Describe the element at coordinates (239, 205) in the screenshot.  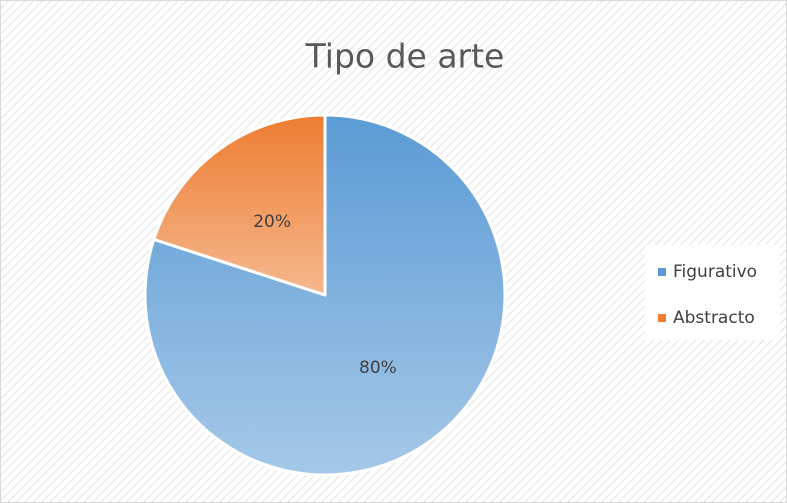
I see `pie-slice` at that location.